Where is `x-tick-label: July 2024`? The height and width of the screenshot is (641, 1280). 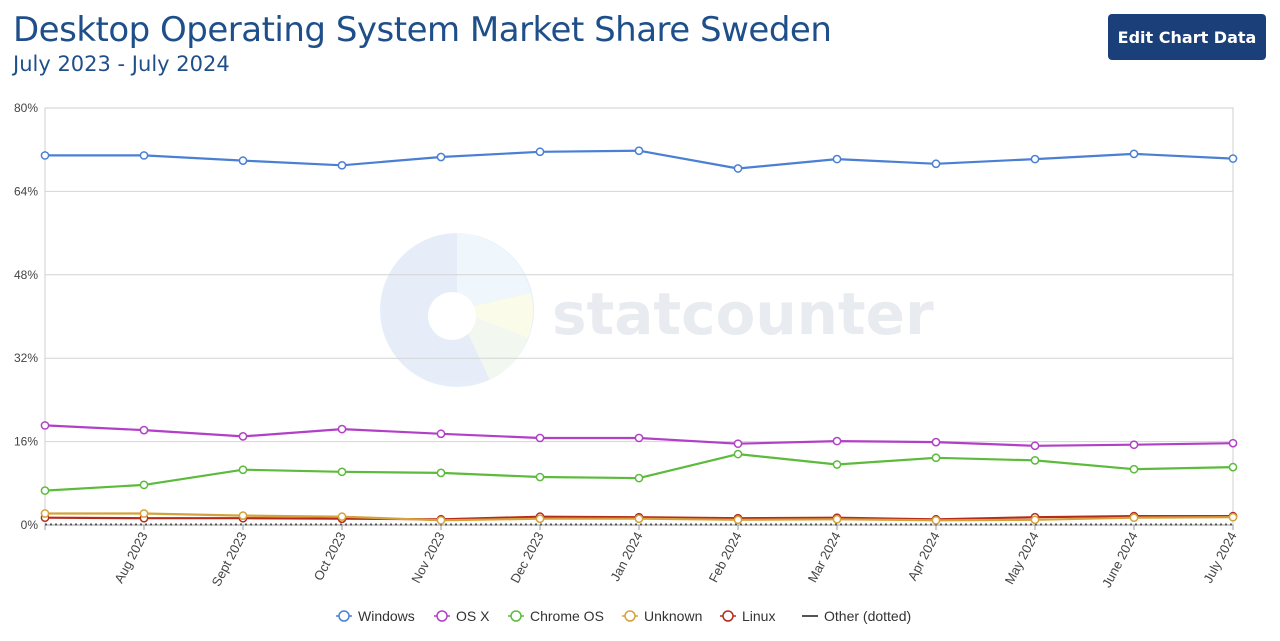
x-tick-label: July 2024 is located at coordinates (1219, 557).